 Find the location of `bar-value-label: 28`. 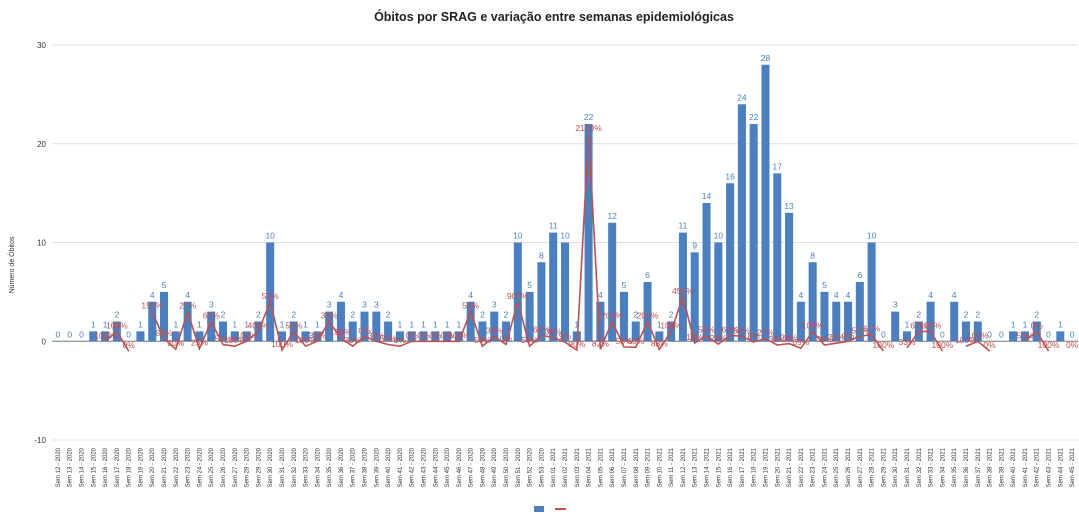

bar-value-label: 28 is located at coordinates (766, 58).